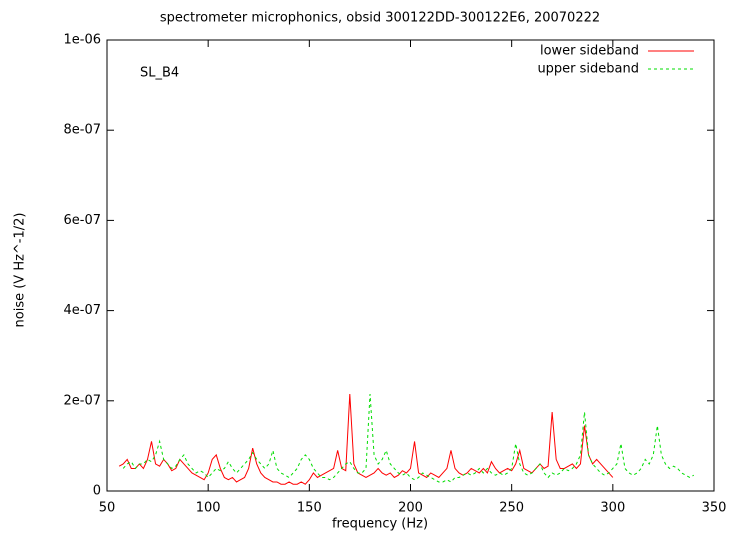 The width and height of the screenshot is (740, 540). What do you see at coordinates (20, 270) in the screenshot?
I see `y-axis-label: noise (V Hz^-1/2)` at bounding box center [20, 270].